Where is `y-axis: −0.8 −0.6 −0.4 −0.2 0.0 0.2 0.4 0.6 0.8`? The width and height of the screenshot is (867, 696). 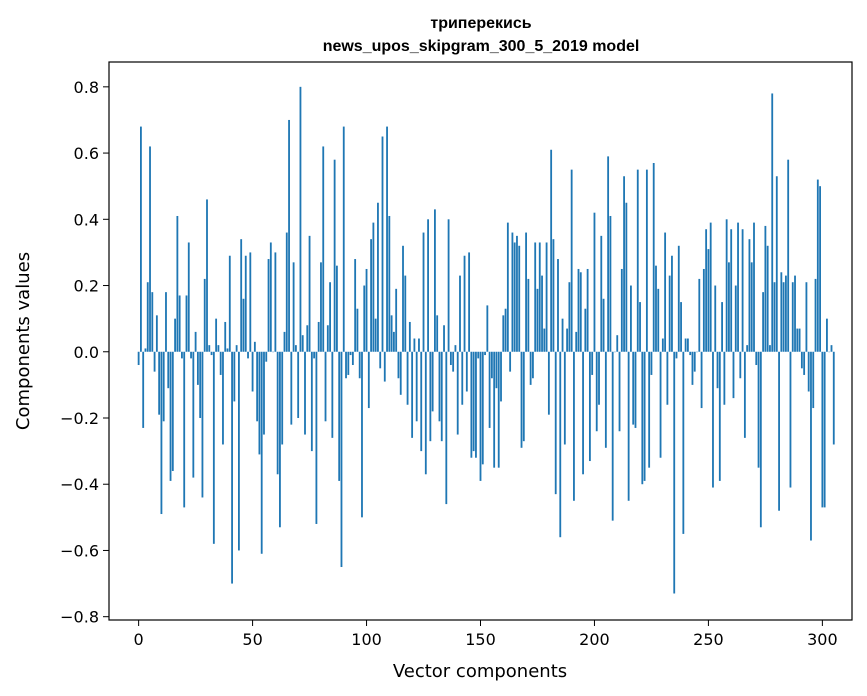
y-axis: −0.8 −0.6 −0.4 −0.2 0.0 0.2 0.4 0.6 0.8 is located at coordinates (84, 352).